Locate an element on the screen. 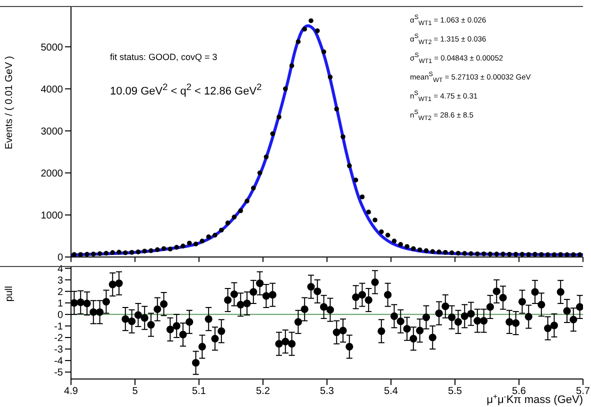  x-tick-label: 5.4 is located at coordinates (391, 392).